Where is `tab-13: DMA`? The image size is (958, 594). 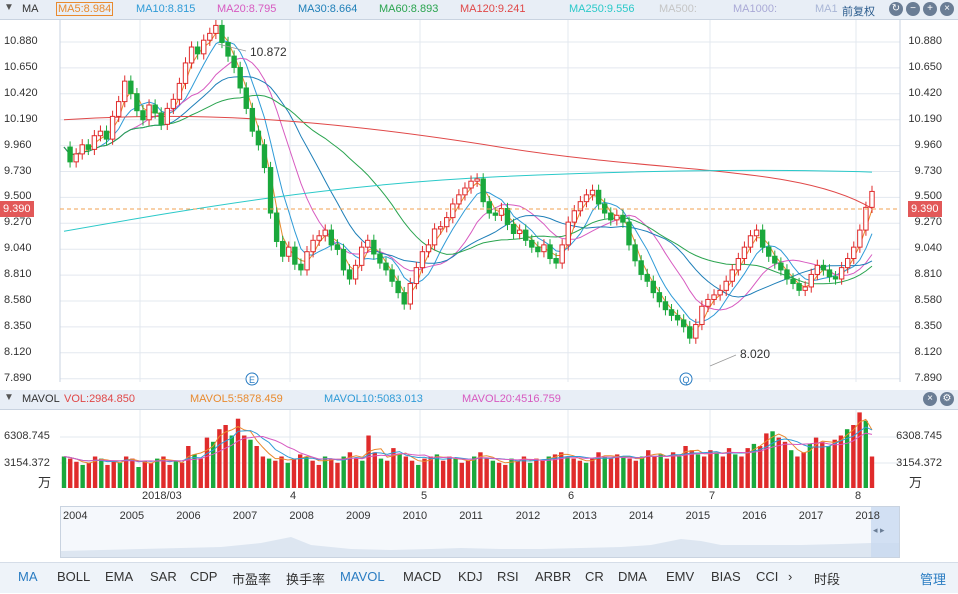
tab-13: DMA is located at coordinates (632, 576).